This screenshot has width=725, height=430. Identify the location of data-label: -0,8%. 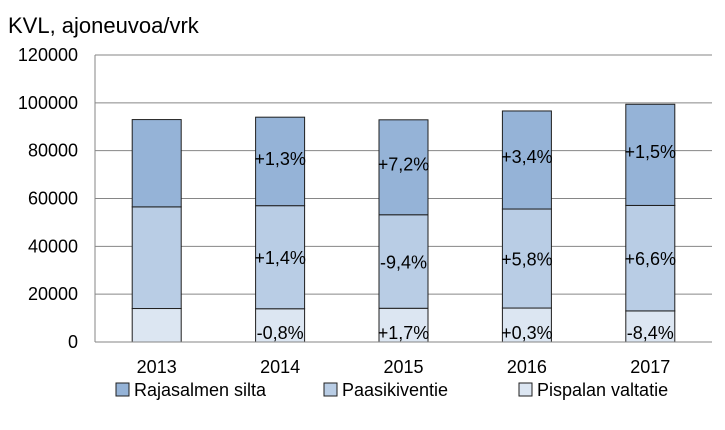
(280, 333).